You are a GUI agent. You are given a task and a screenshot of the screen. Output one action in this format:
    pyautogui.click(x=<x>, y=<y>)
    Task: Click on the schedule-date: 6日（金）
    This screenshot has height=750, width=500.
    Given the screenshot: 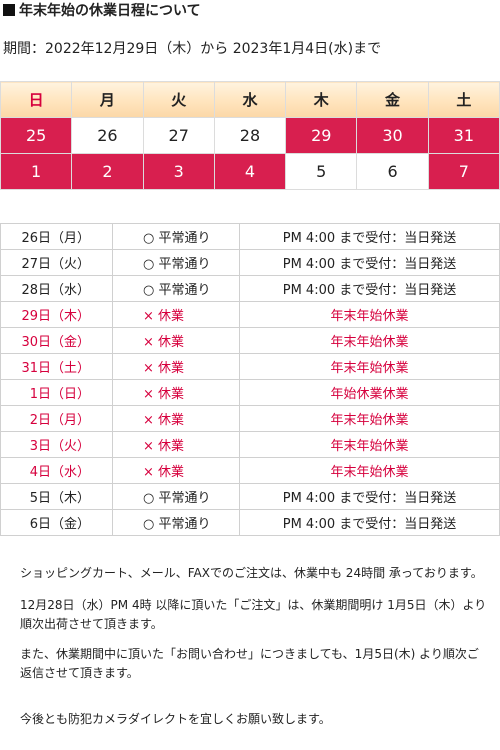 What is the action you would take?
    pyautogui.click(x=56, y=522)
    